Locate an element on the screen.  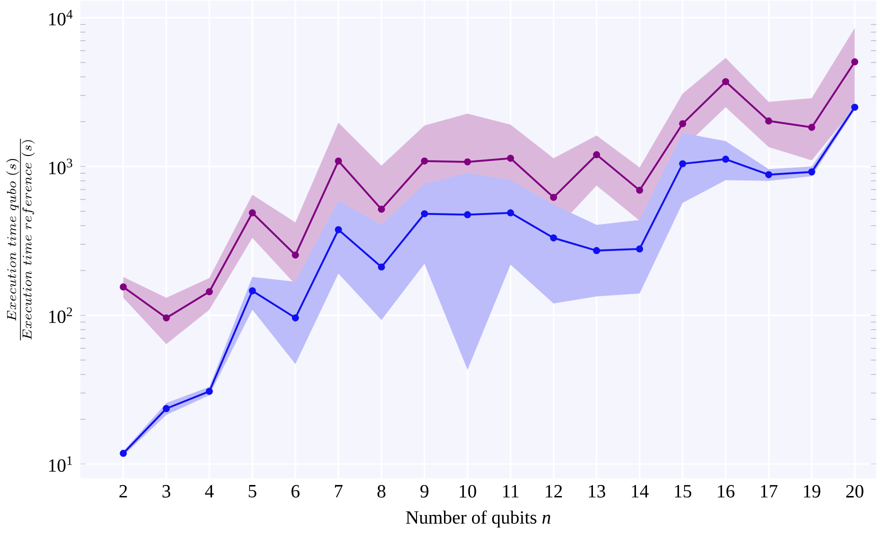
x-tick-label: 17 is located at coordinates (769, 491).